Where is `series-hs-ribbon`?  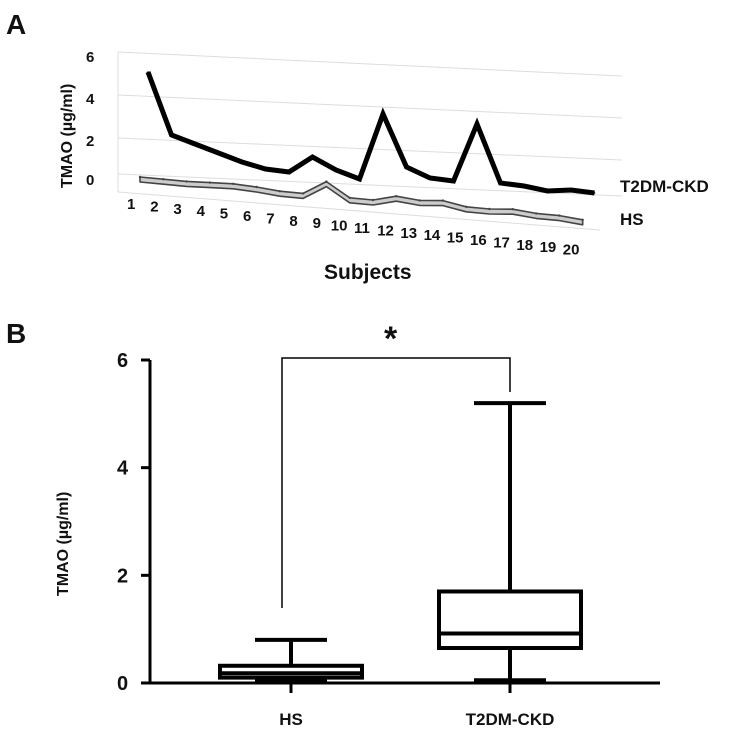
series-hs-ribbon is located at coordinates (361, 201).